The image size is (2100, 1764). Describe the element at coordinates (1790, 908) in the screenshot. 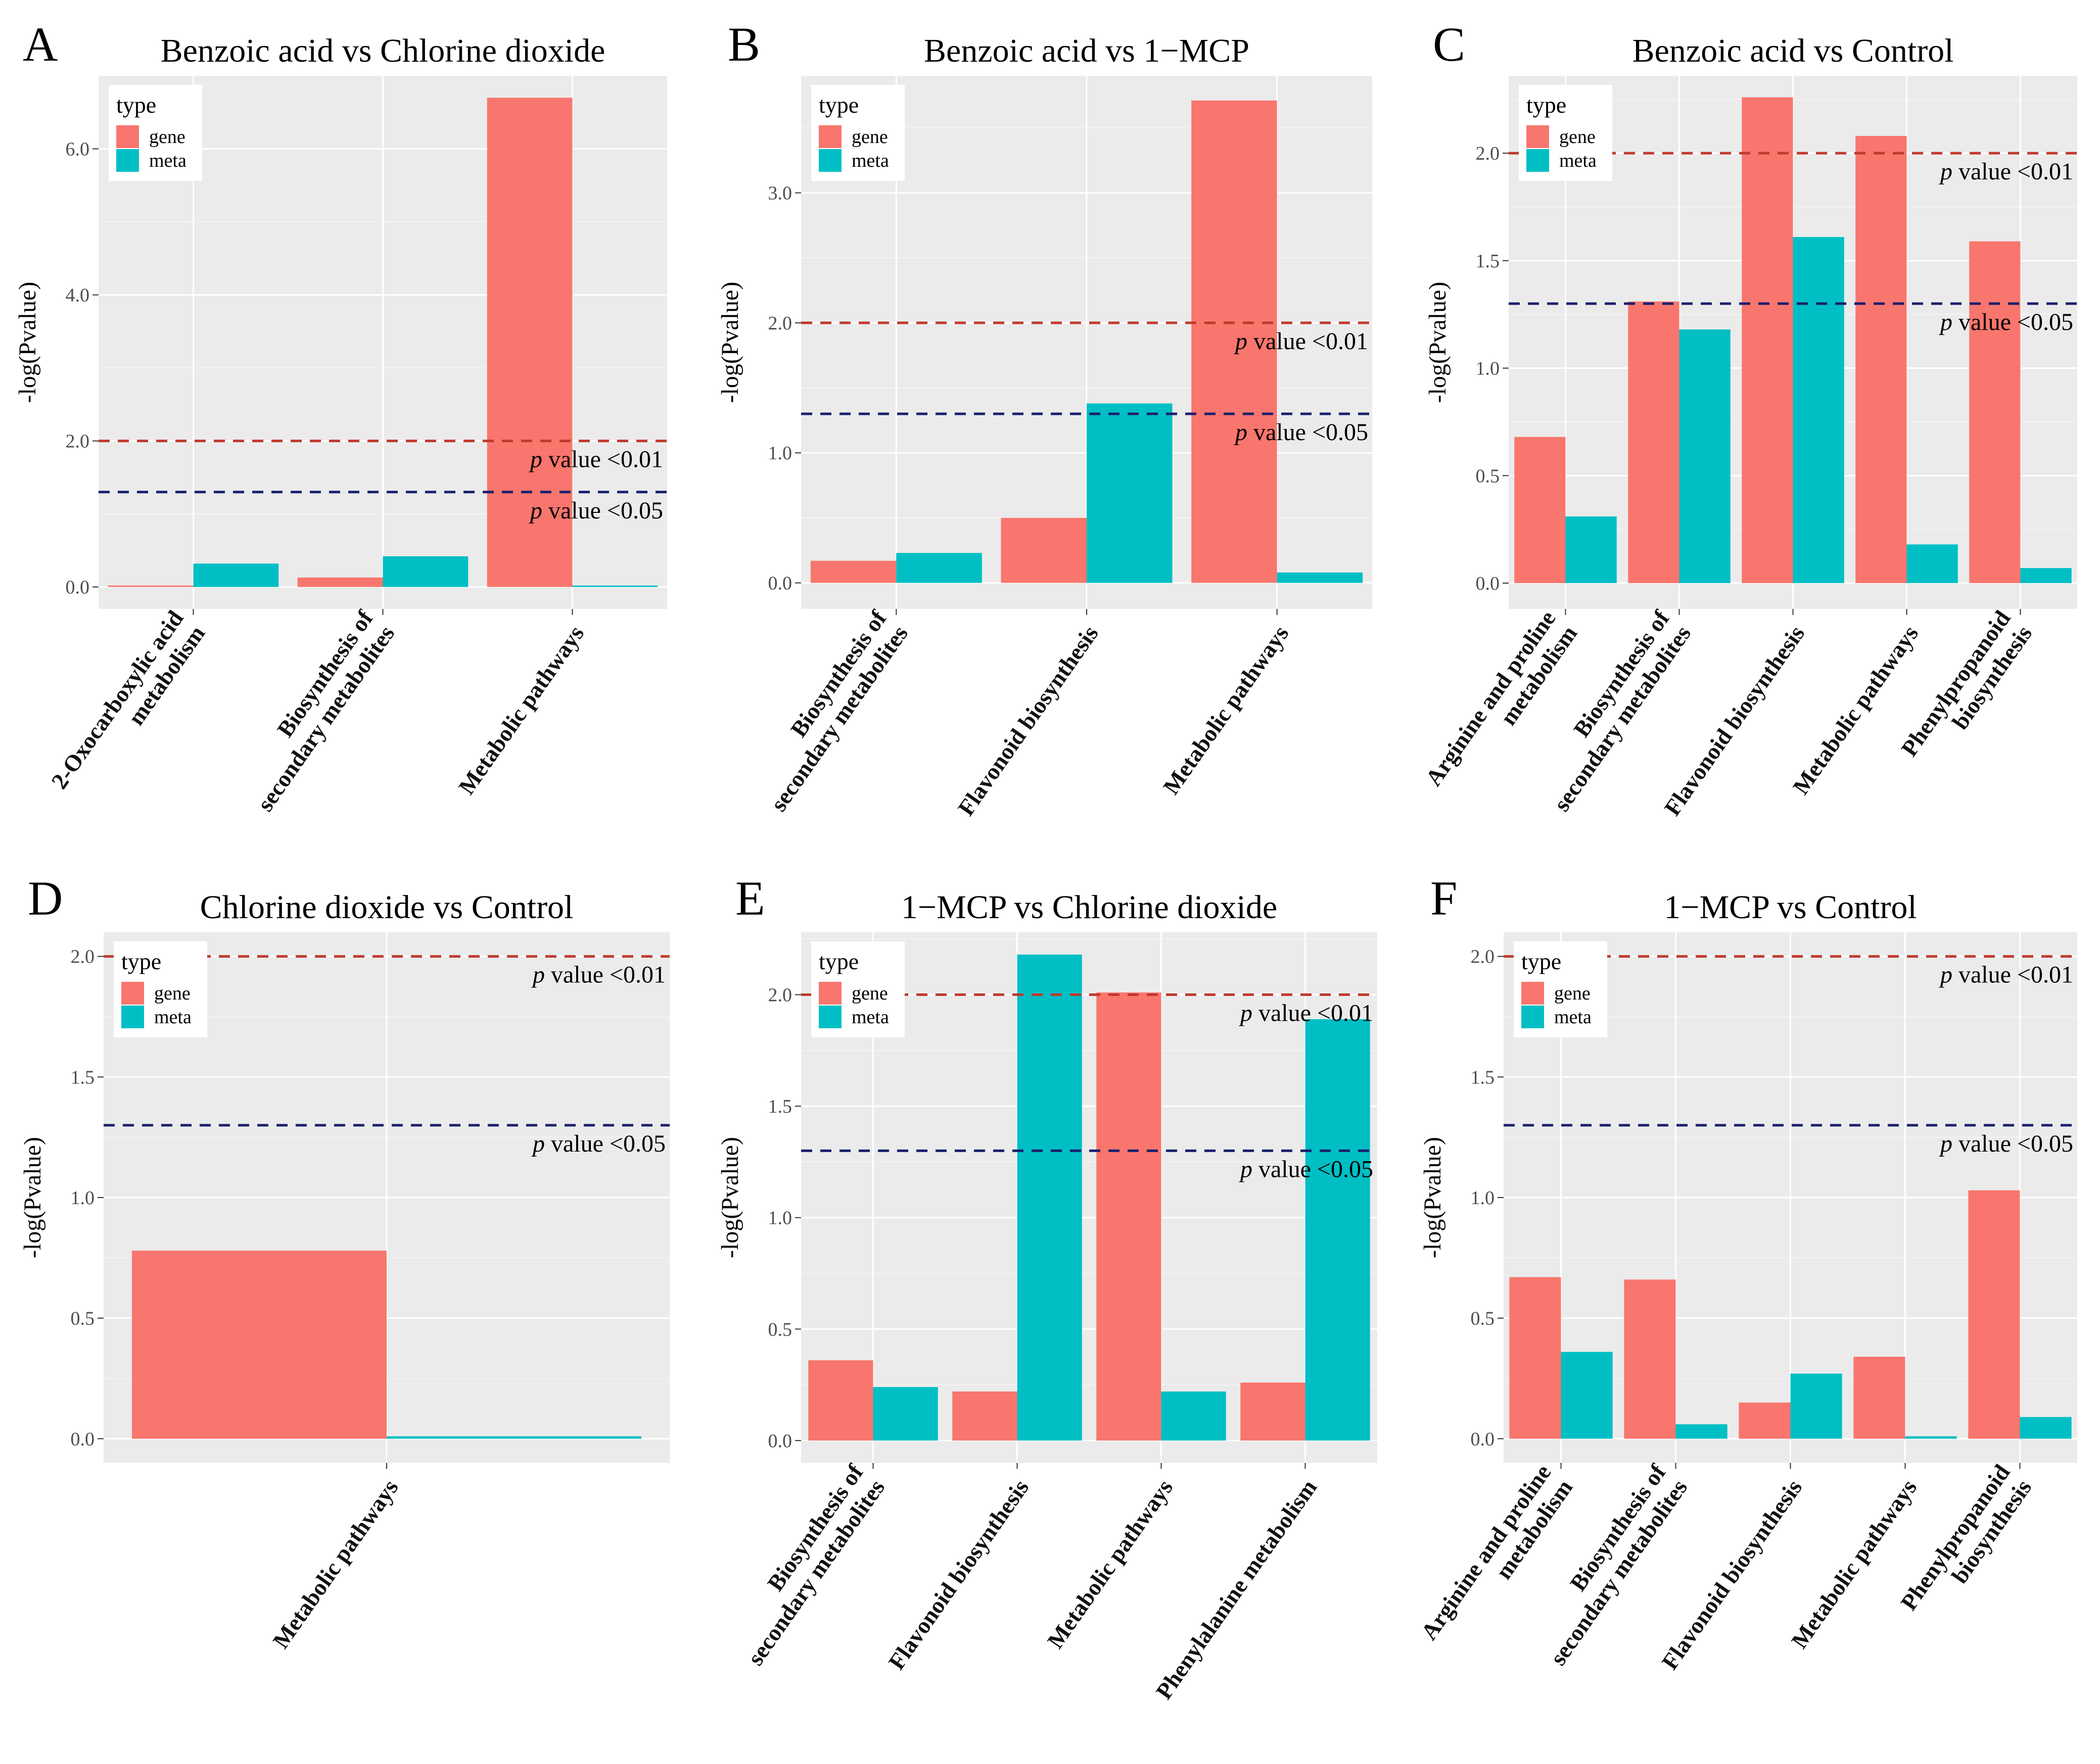

I see `panel-title: 1−MCP vs Control` at that location.